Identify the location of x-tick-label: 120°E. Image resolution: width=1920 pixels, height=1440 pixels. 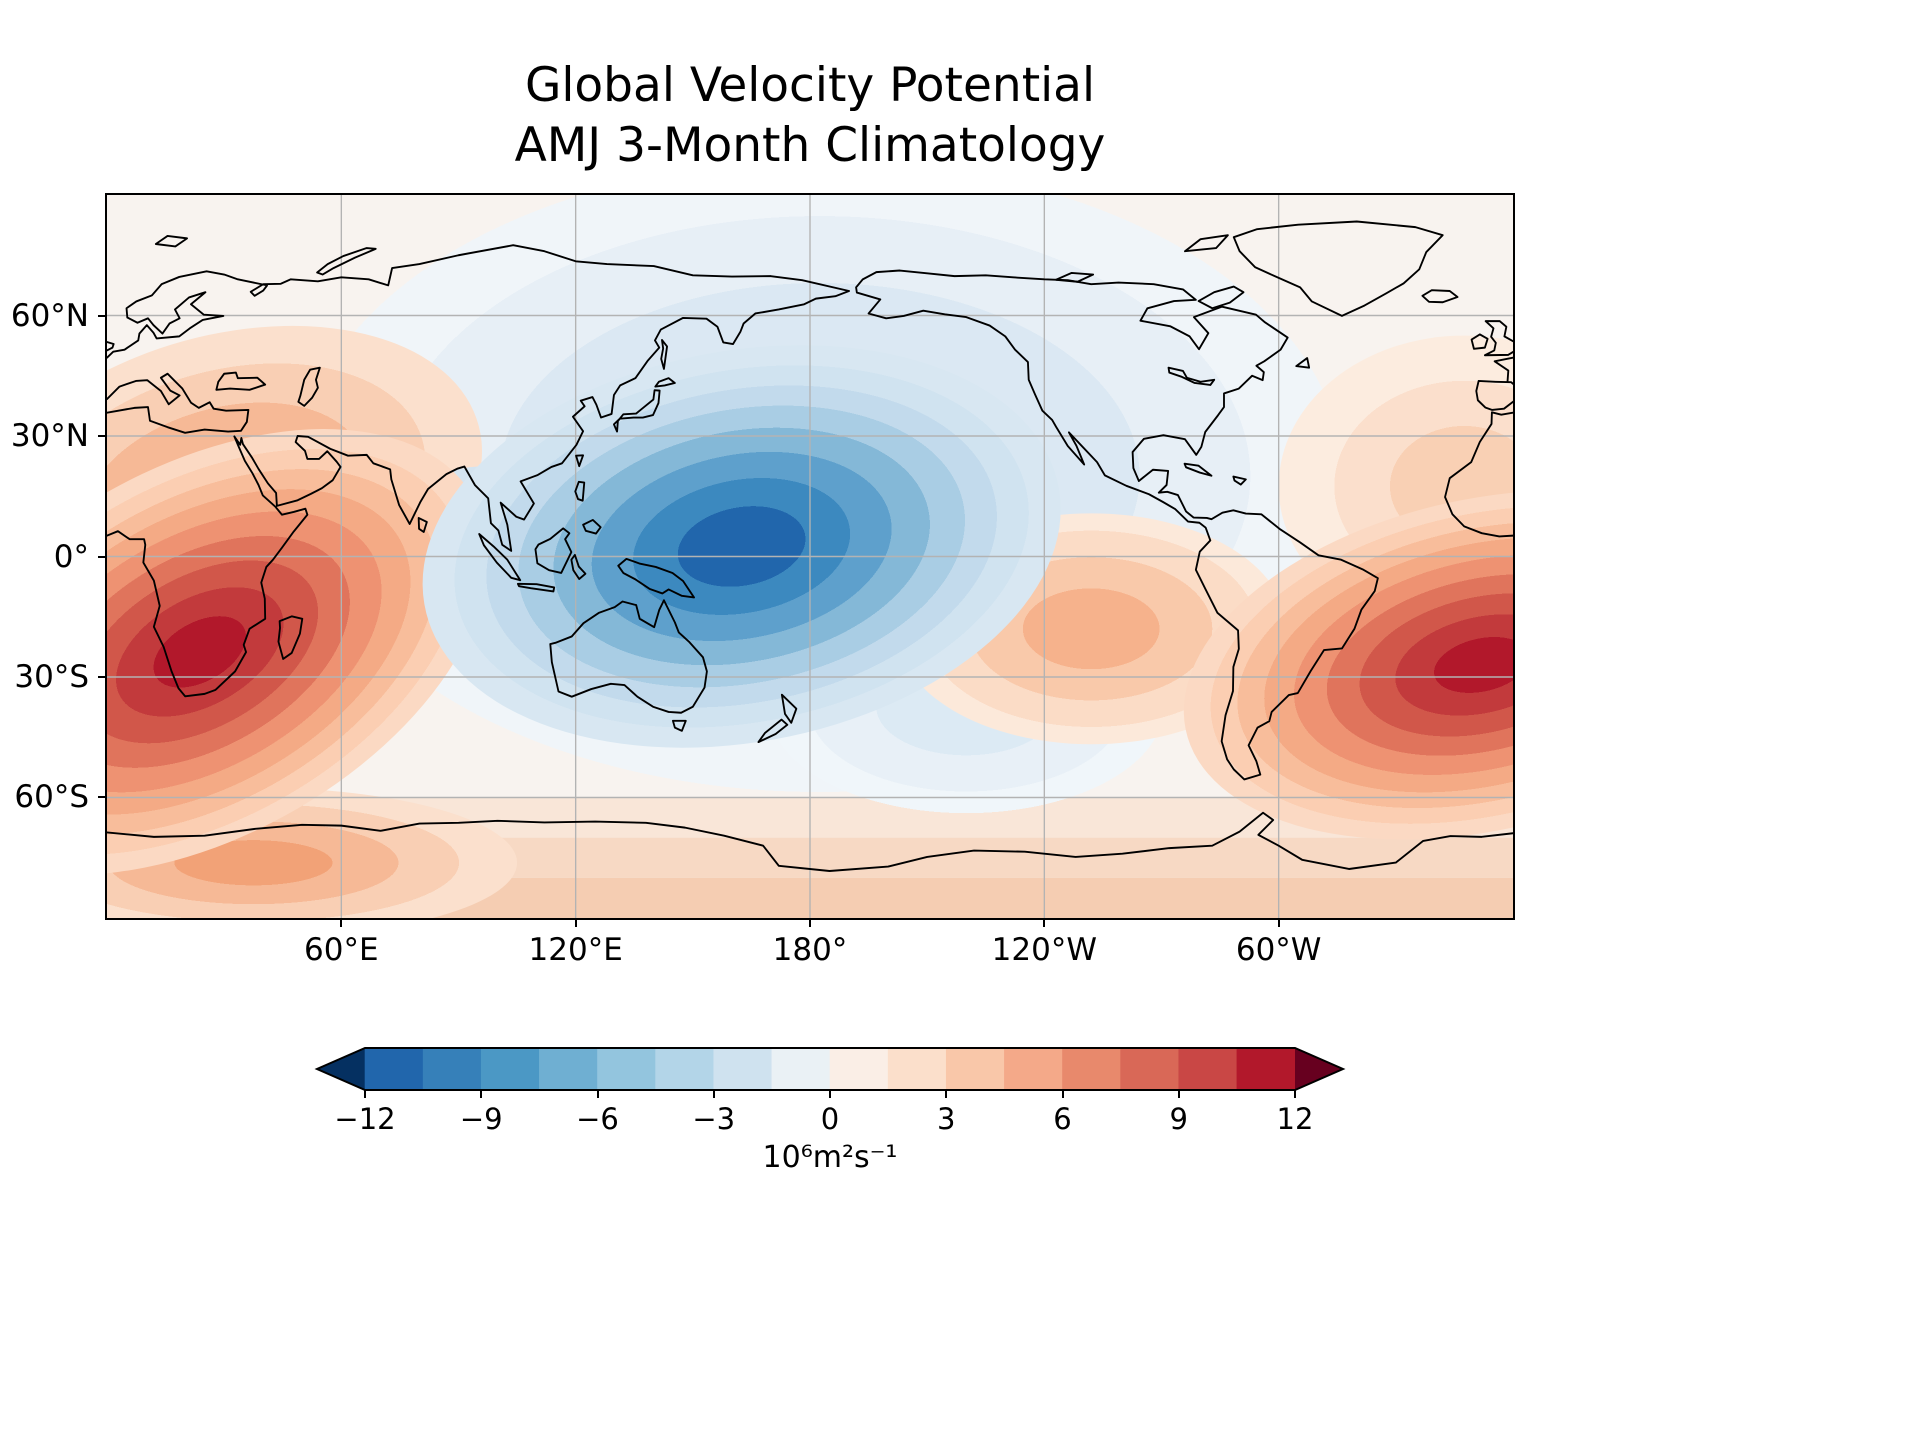
(575, 950).